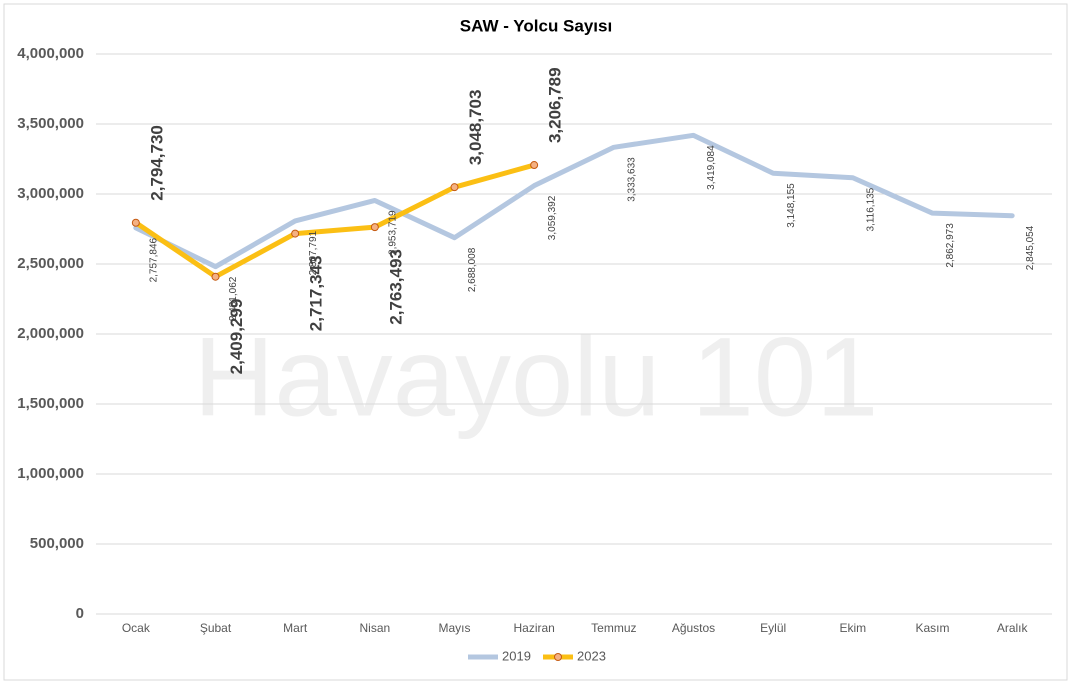 The width and height of the screenshot is (1072, 686). Describe the element at coordinates (392, 232) in the screenshot. I see `data-label: 2,953,719` at that location.